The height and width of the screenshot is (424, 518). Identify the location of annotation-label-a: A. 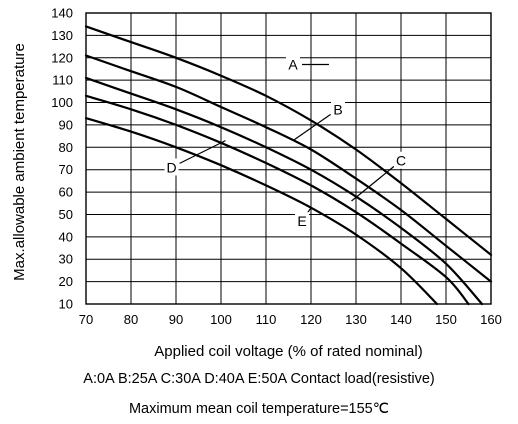
(293, 64).